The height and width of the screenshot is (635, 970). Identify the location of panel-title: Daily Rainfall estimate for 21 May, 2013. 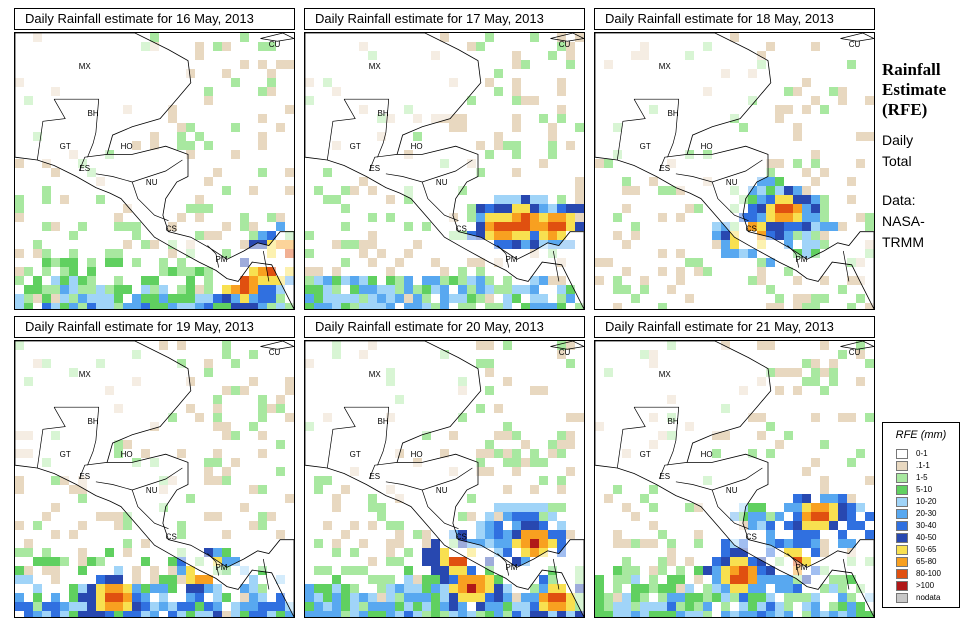
(734, 327).